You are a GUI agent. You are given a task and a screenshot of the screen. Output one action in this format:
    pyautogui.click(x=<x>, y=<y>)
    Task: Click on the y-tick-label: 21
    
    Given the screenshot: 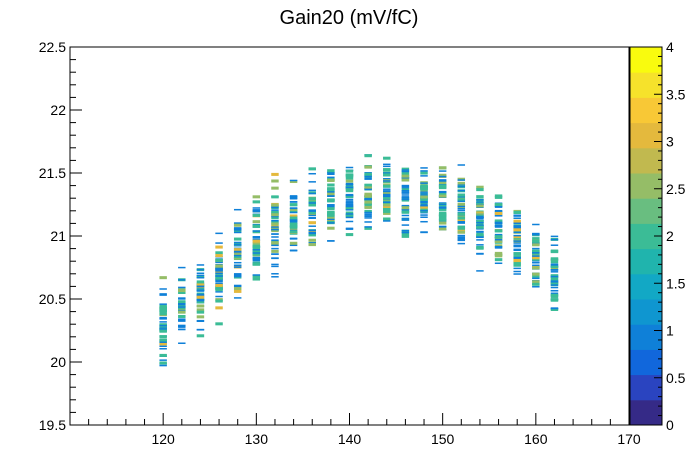 What is the action you would take?
    pyautogui.click(x=58, y=236)
    